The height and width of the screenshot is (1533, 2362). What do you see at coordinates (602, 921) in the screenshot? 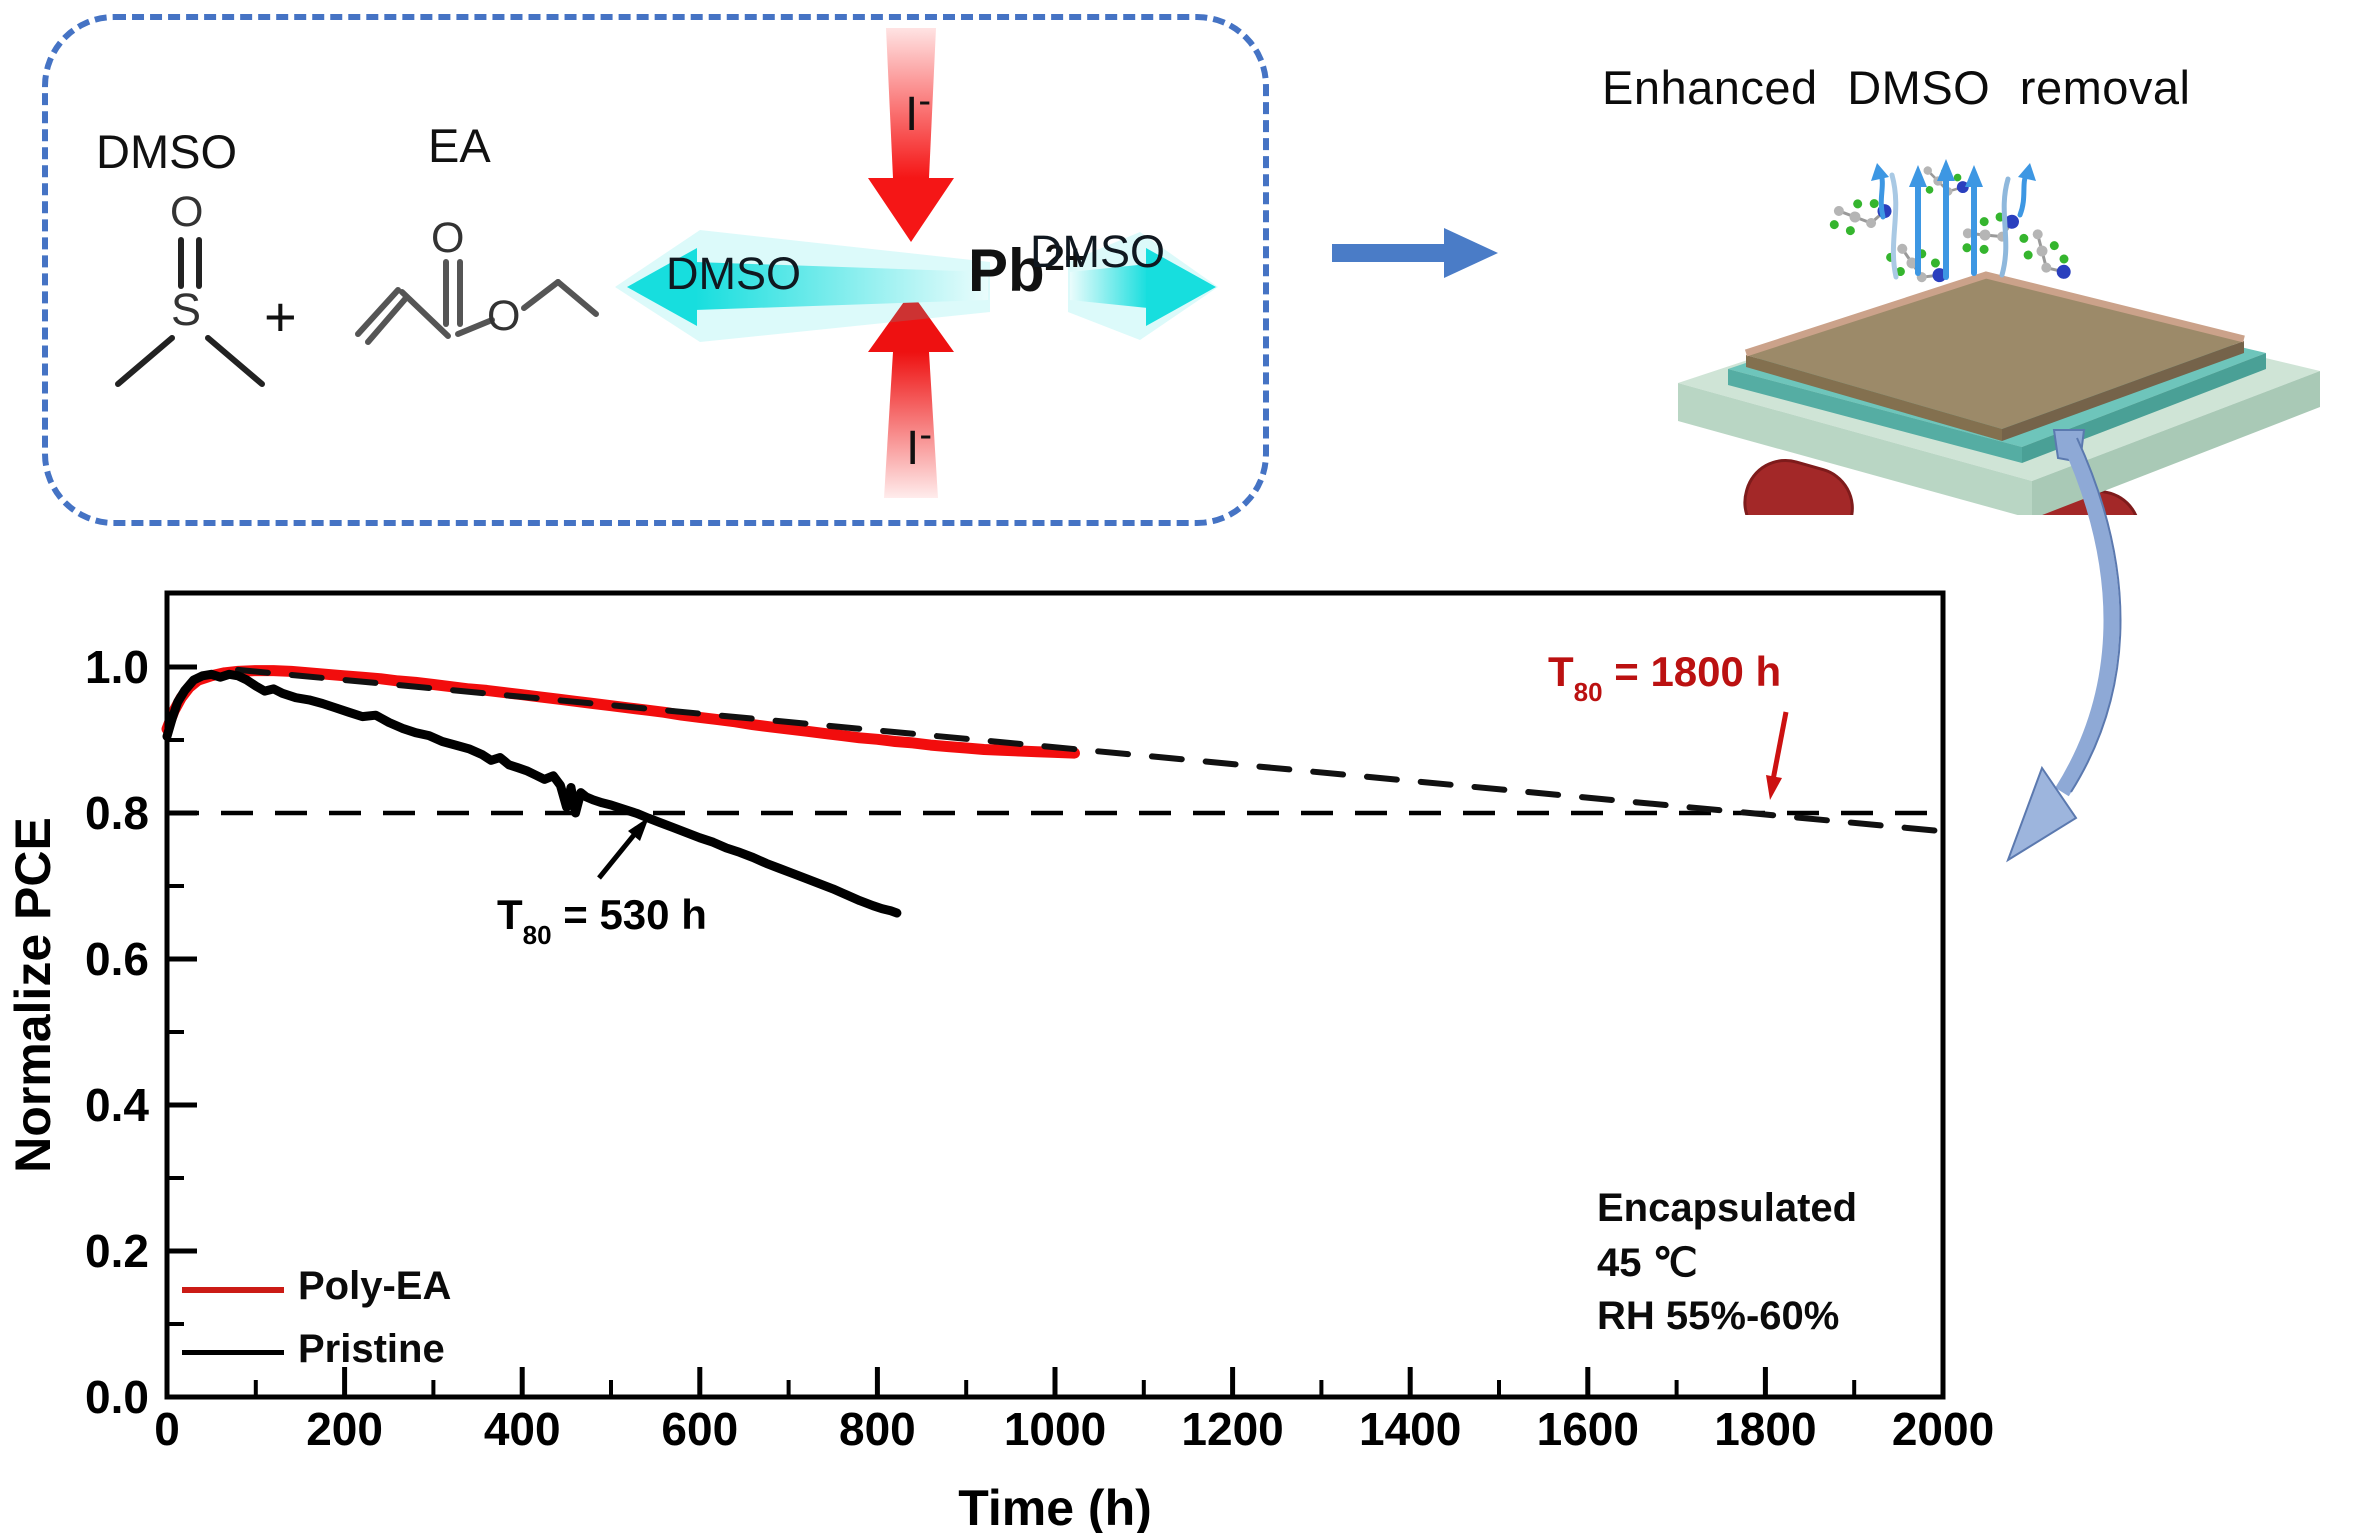
I see `t80-pristine-annotation: T80 = 530 h` at bounding box center [602, 921].